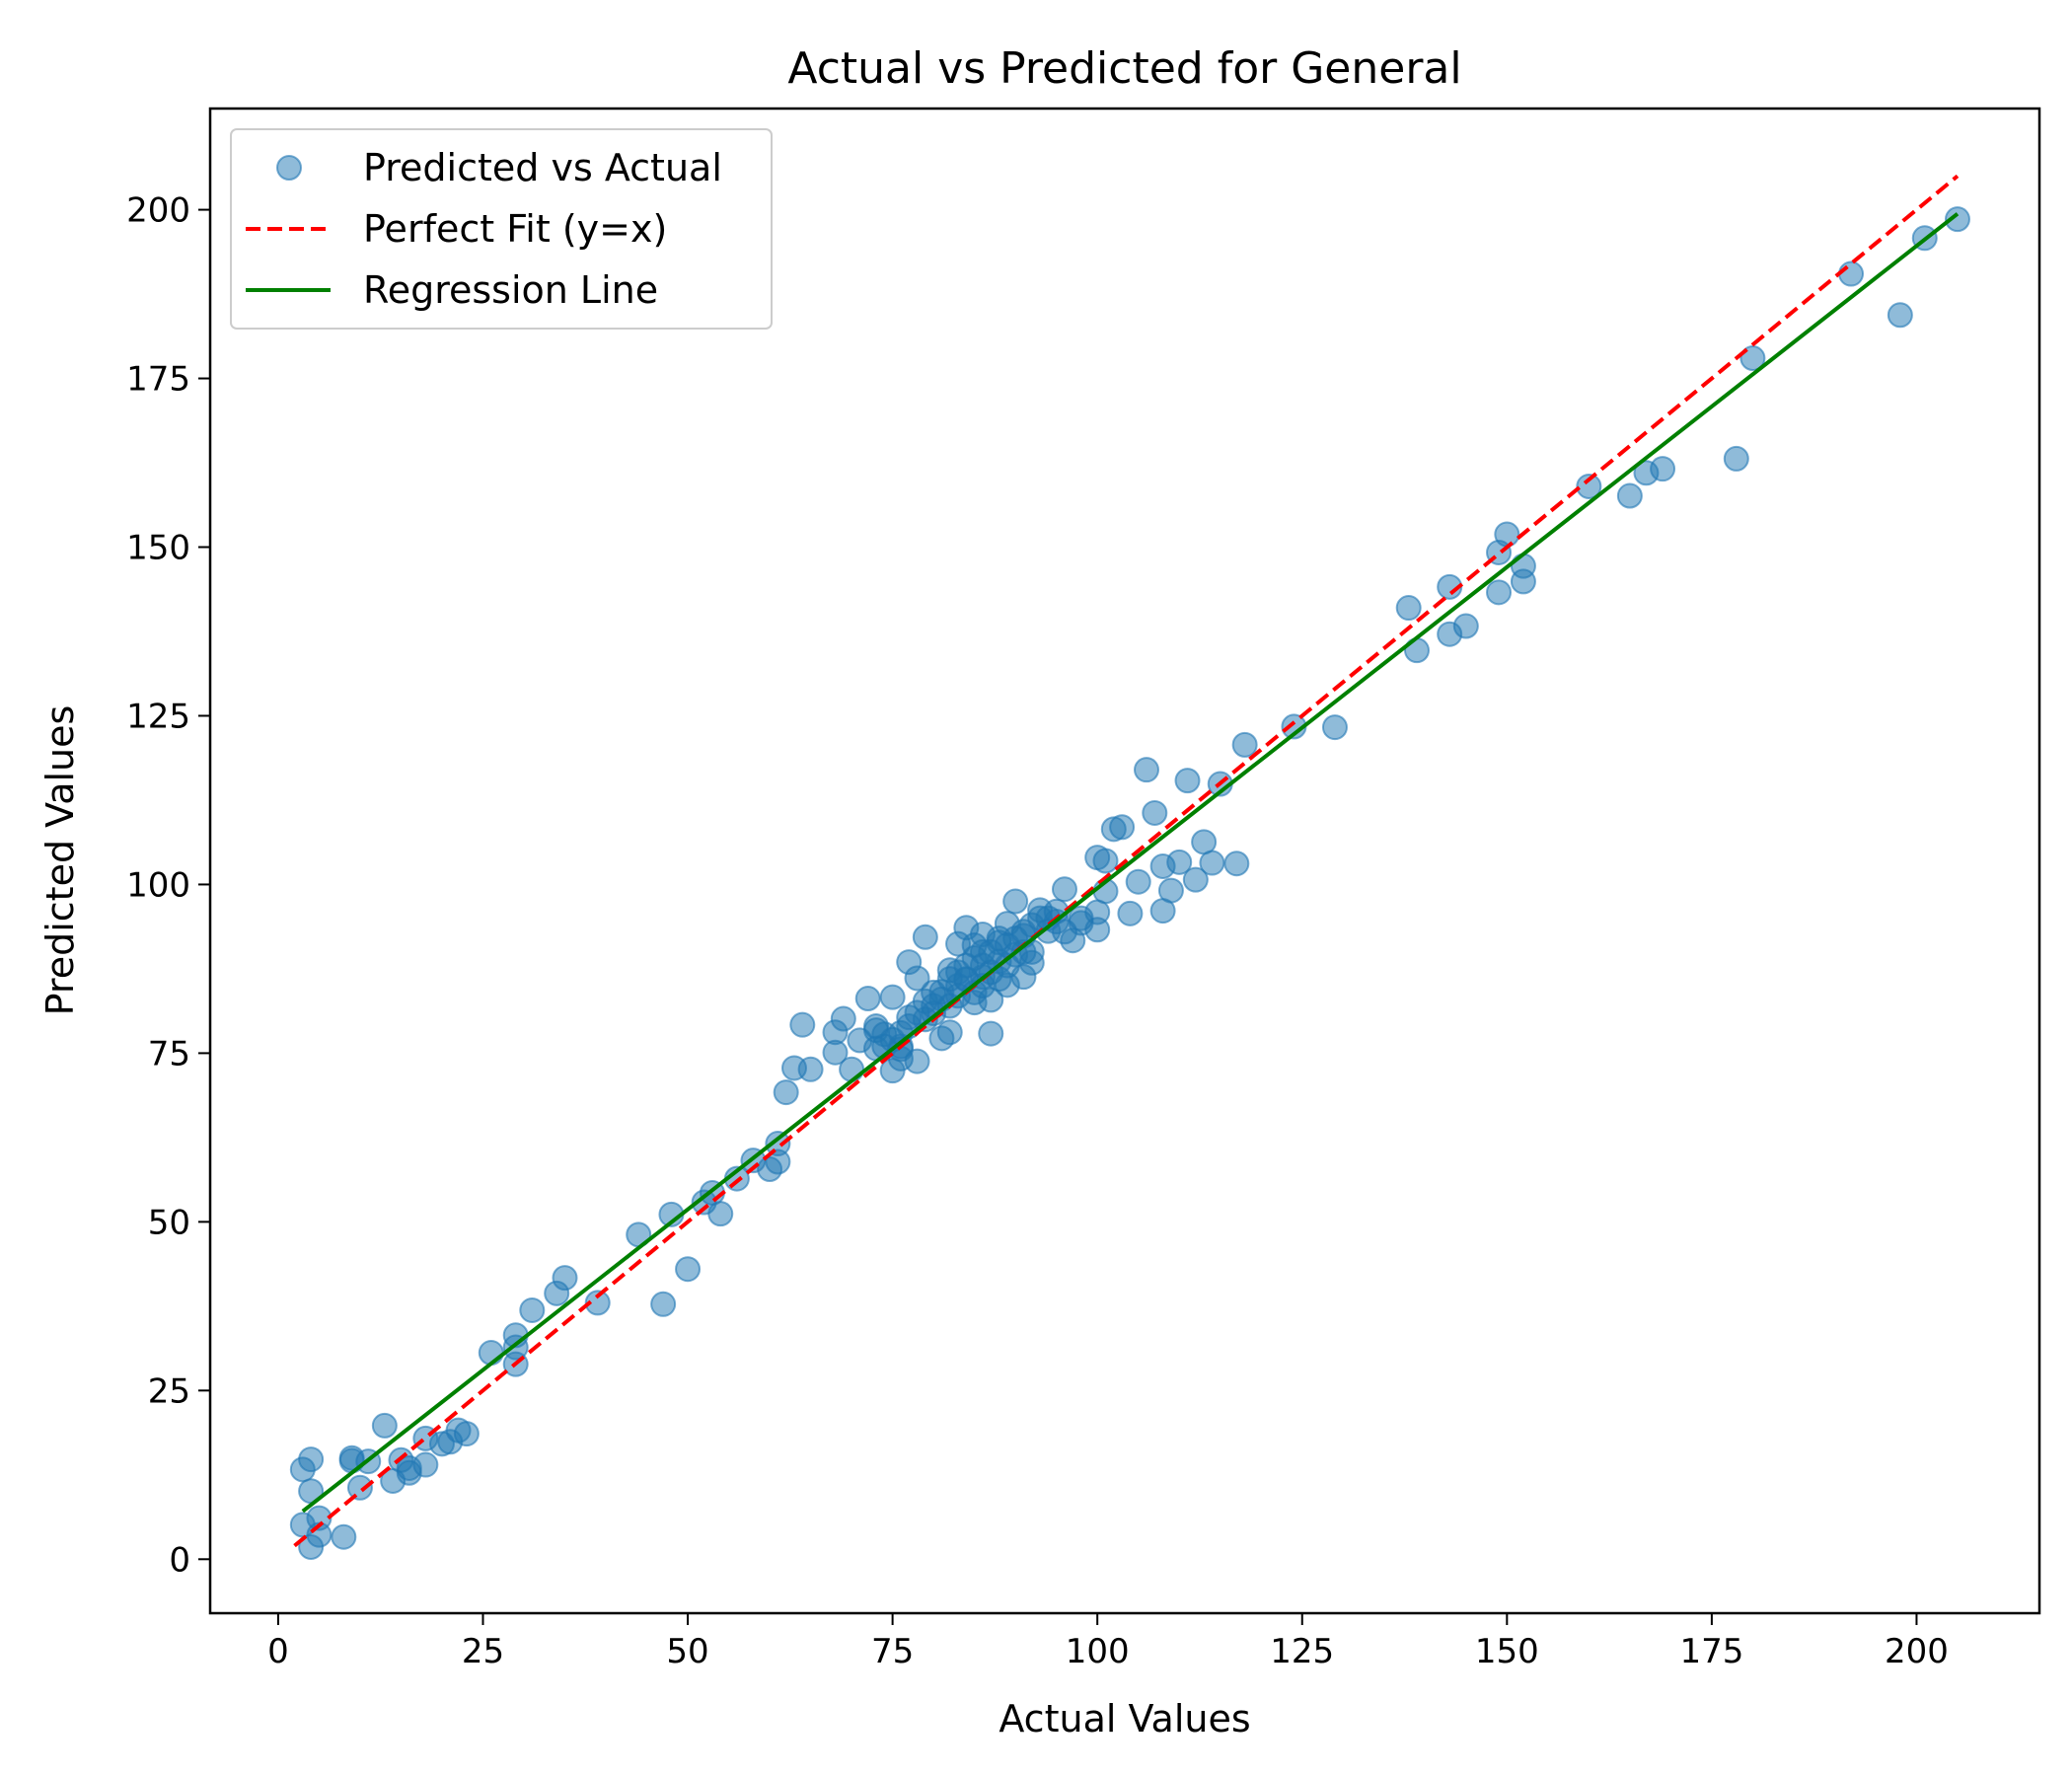 The image size is (2072, 1776). What do you see at coordinates (179, 1560) in the screenshot?
I see `y-tick-label: 0` at bounding box center [179, 1560].